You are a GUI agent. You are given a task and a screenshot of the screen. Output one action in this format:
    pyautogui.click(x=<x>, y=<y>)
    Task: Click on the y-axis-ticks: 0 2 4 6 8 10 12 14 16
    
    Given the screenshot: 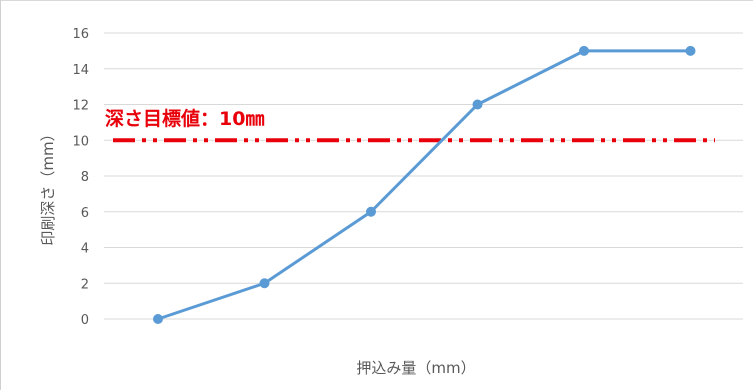 What is the action you would take?
    pyautogui.click(x=80, y=177)
    